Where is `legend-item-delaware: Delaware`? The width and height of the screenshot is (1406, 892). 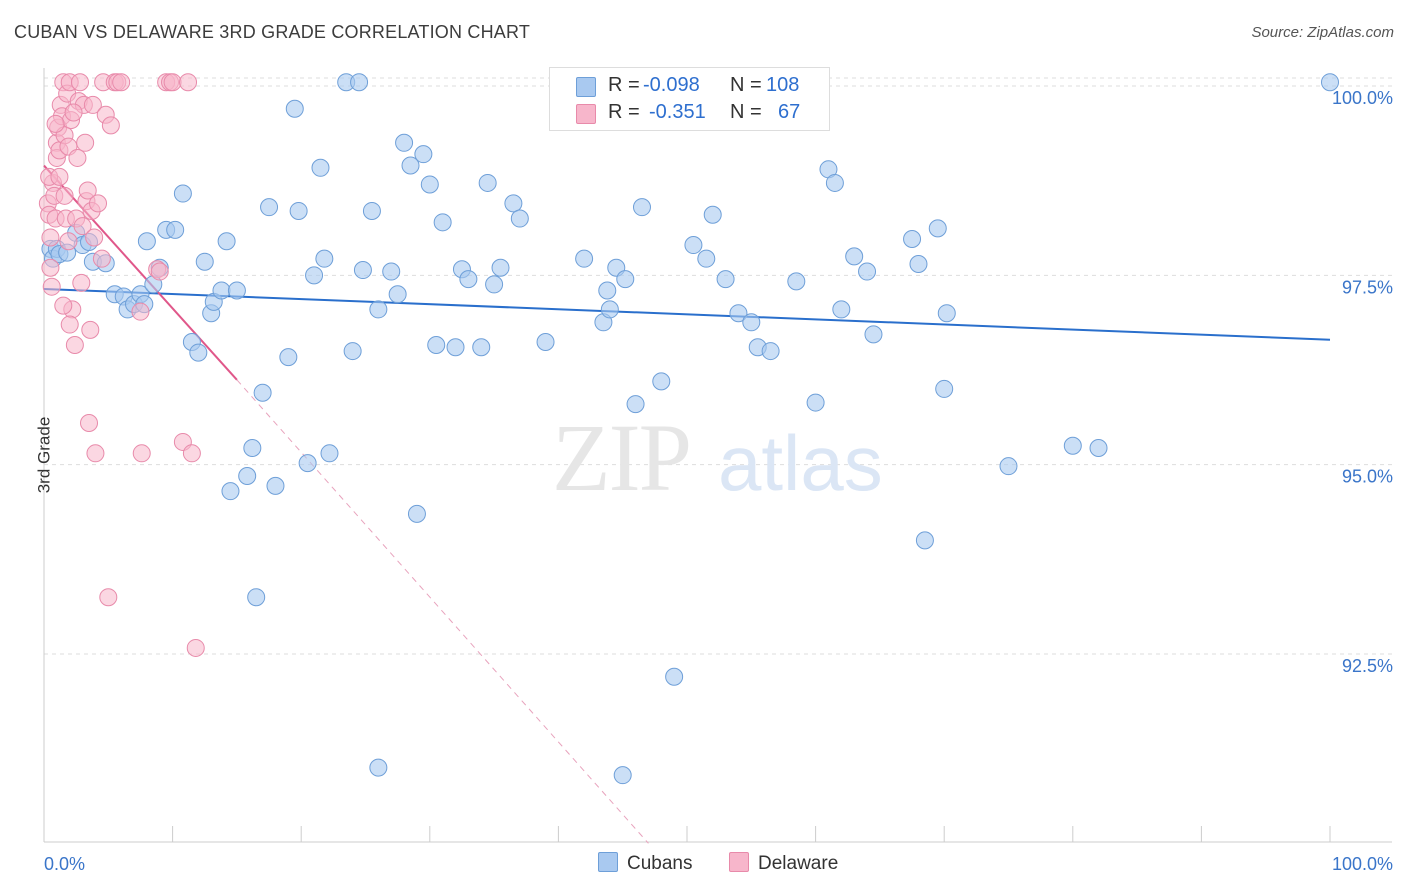
legend-item-delaware: Delaware is located at coordinates (783, 863).